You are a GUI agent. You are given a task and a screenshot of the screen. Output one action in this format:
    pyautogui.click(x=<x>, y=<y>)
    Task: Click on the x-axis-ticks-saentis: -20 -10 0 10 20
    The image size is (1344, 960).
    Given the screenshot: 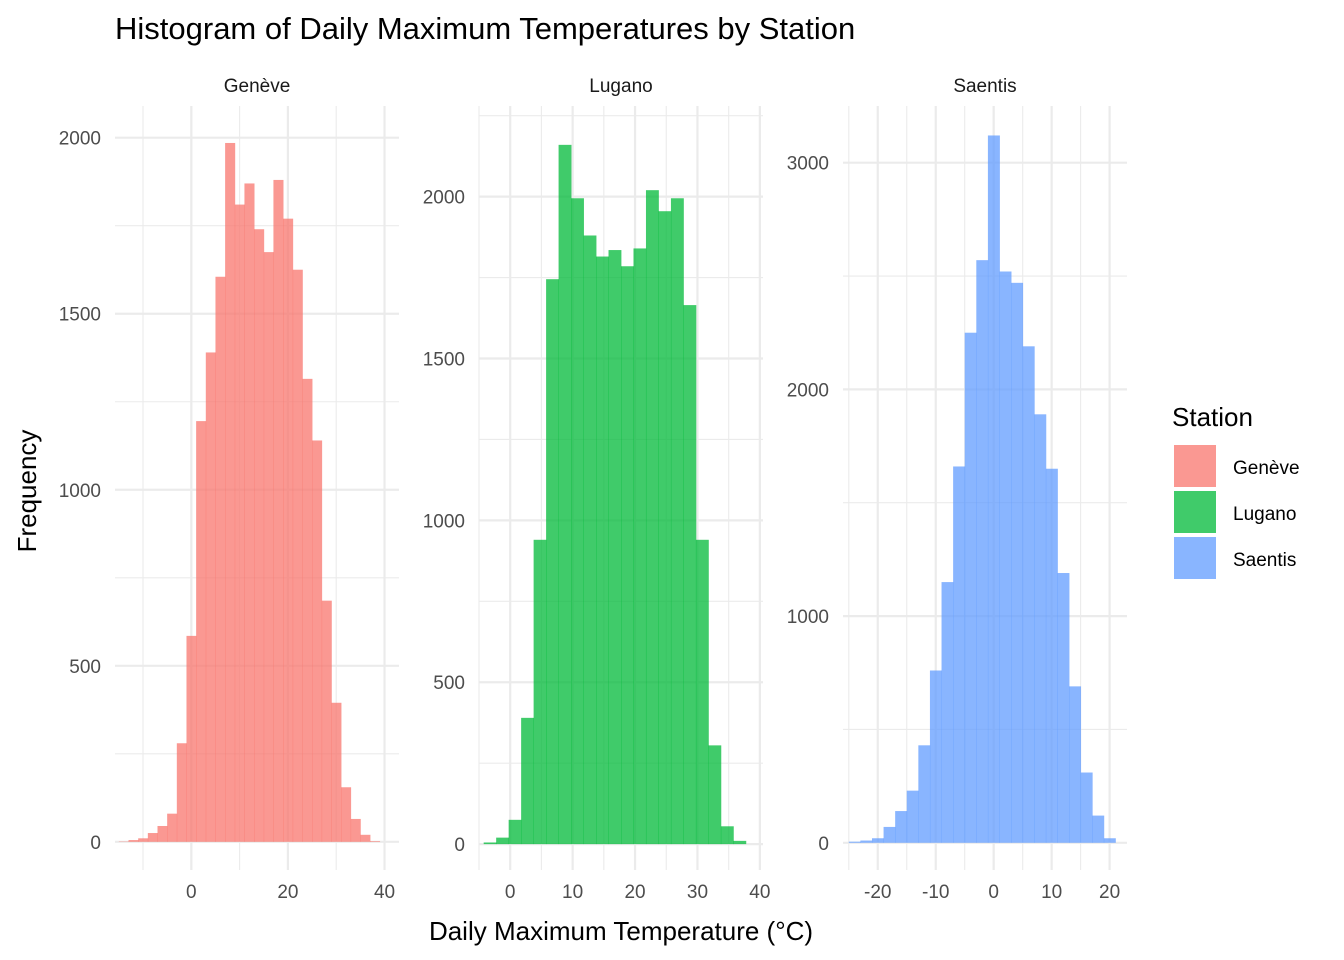 What is the action you would take?
    pyautogui.click(x=992, y=892)
    